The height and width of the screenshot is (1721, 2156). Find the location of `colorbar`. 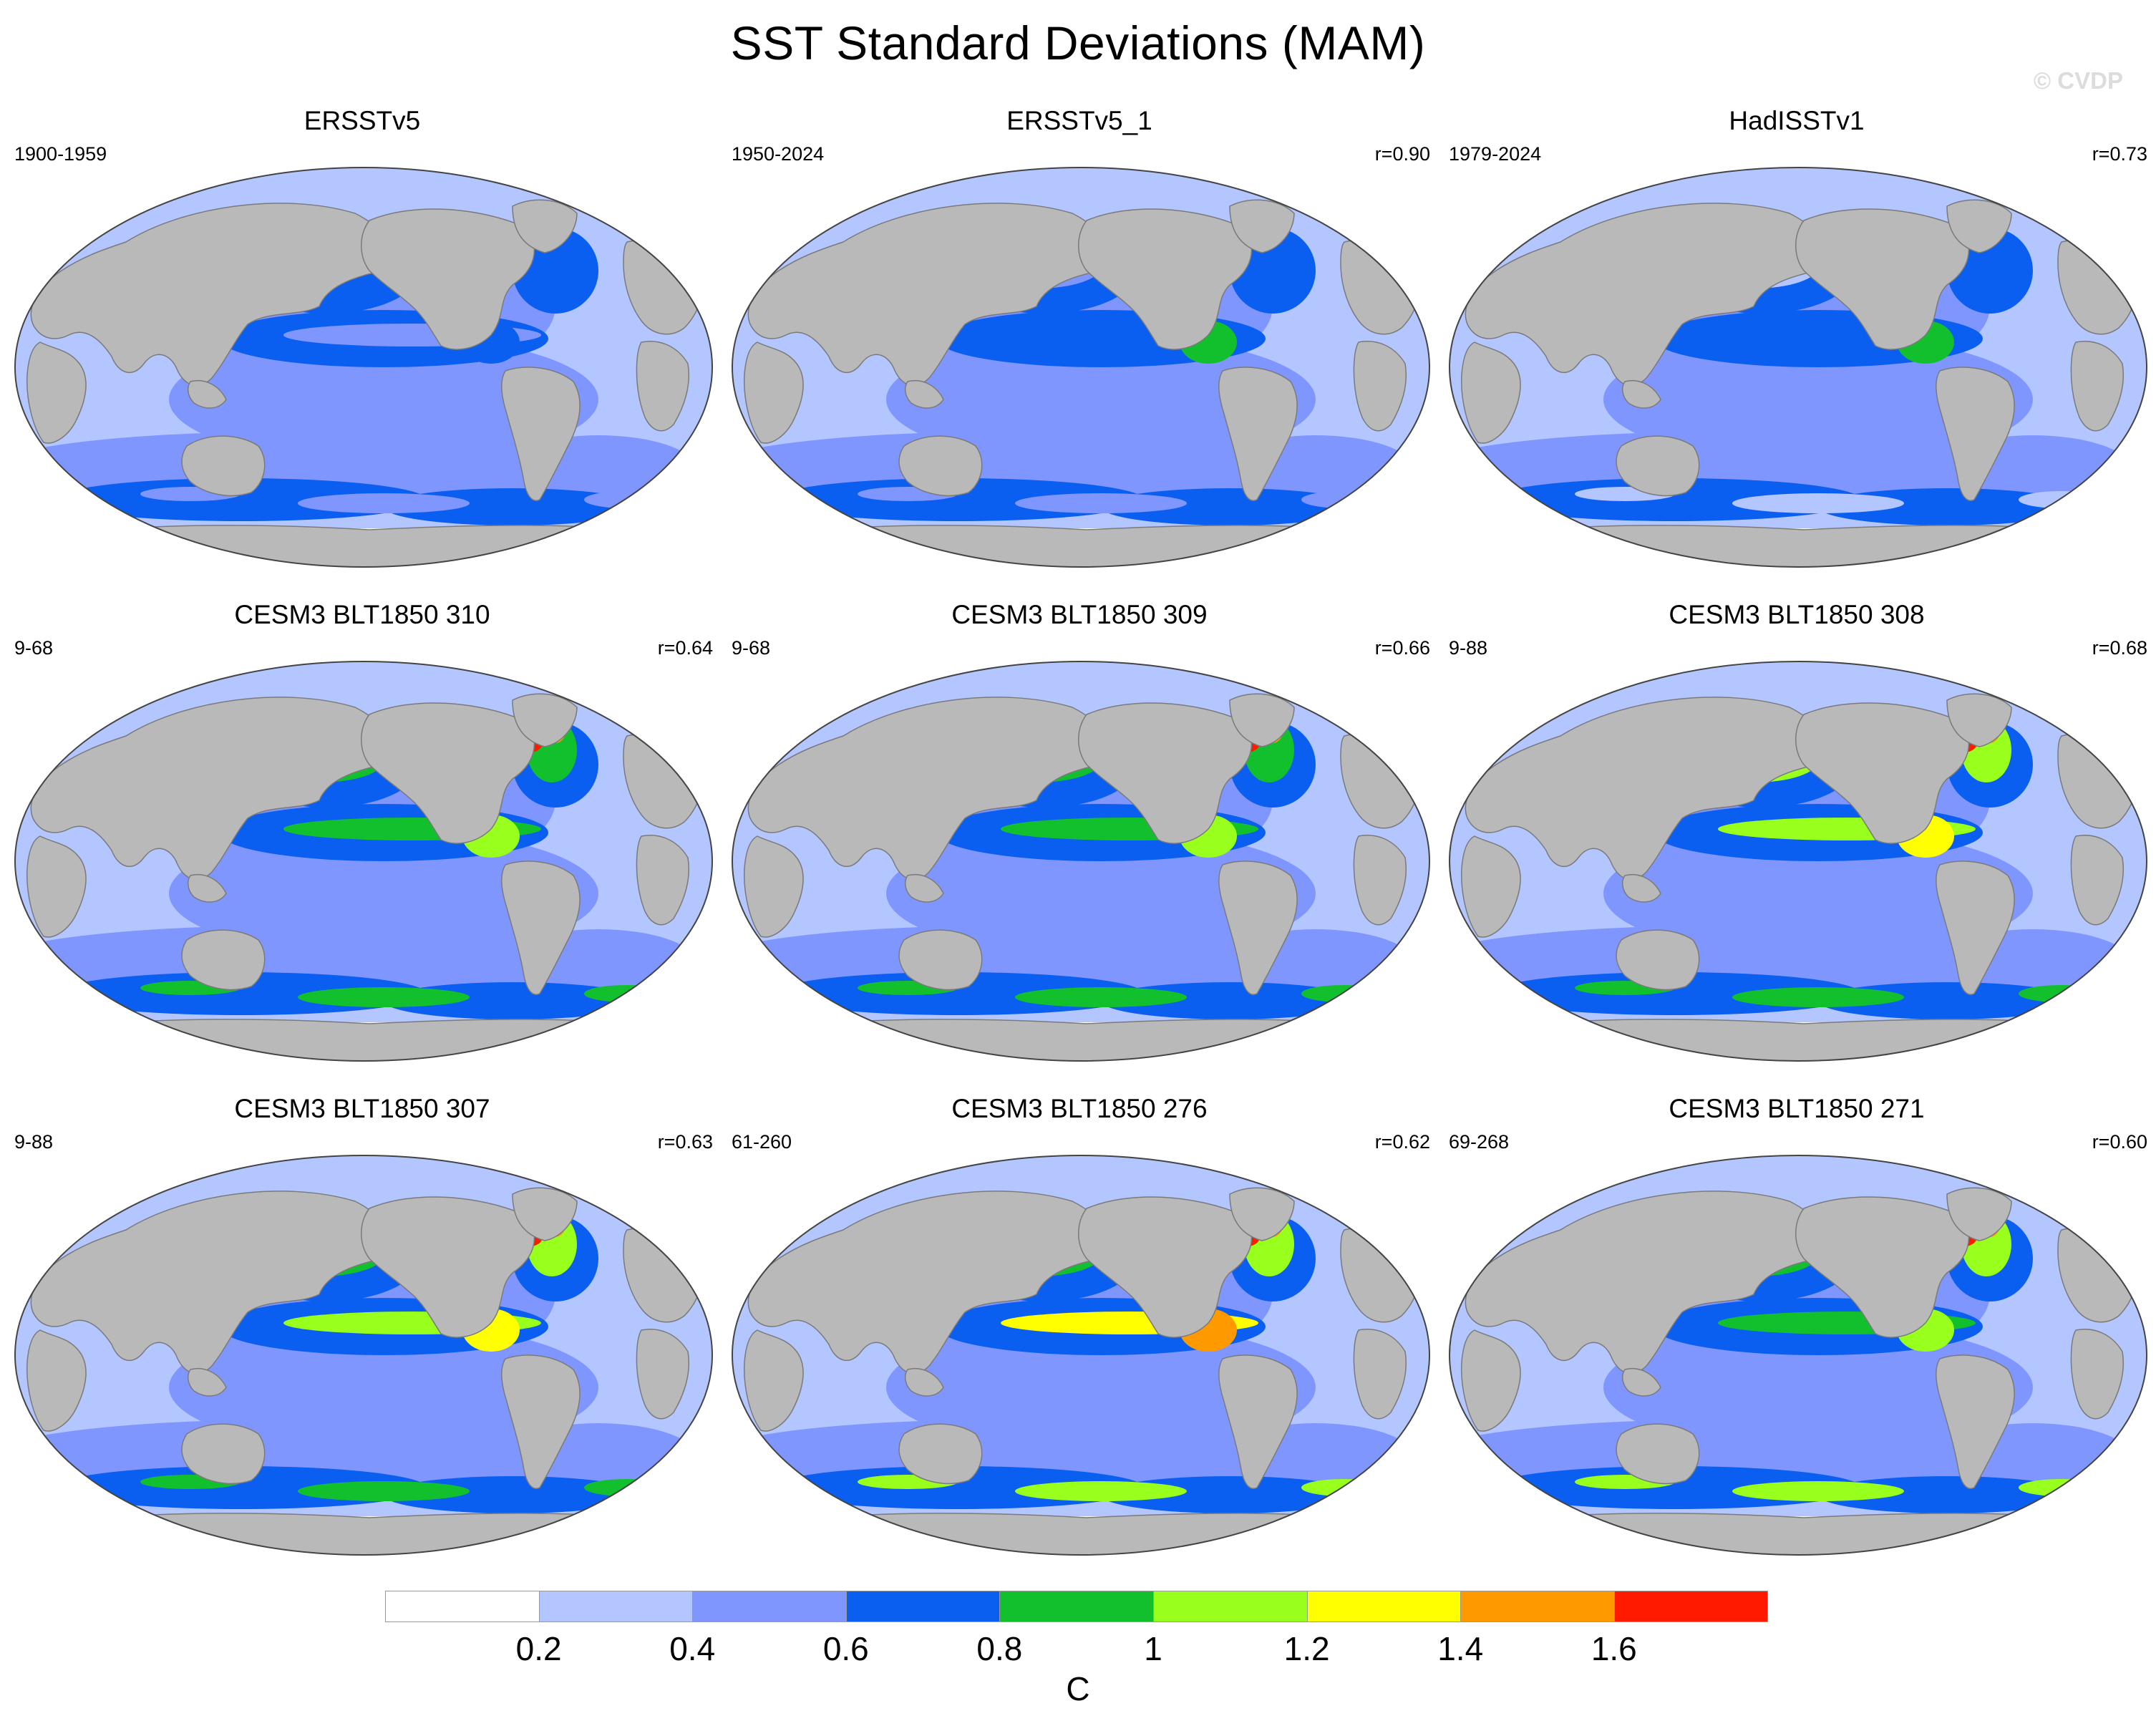

colorbar is located at coordinates (1077, 1607).